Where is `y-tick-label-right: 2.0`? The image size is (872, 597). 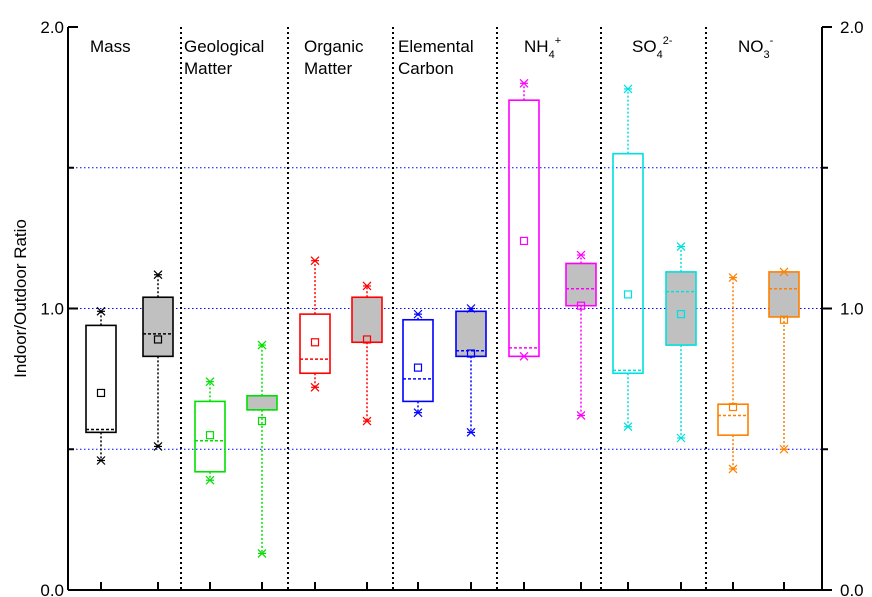 y-tick-label-right: 2.0 is located at coordinates (852, 27).